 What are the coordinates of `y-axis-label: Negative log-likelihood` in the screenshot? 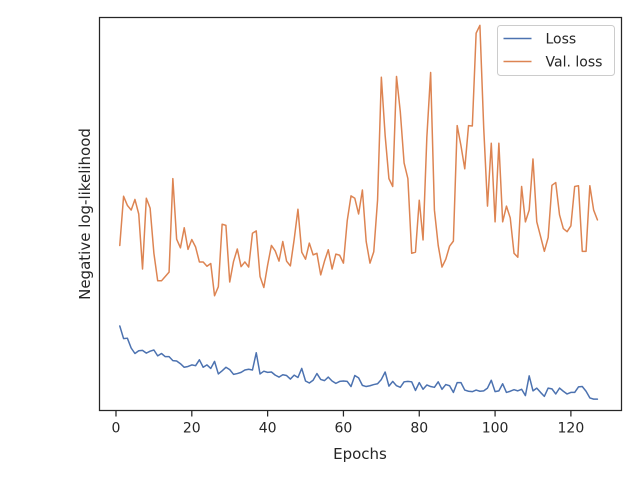 It's located at (85, 214).